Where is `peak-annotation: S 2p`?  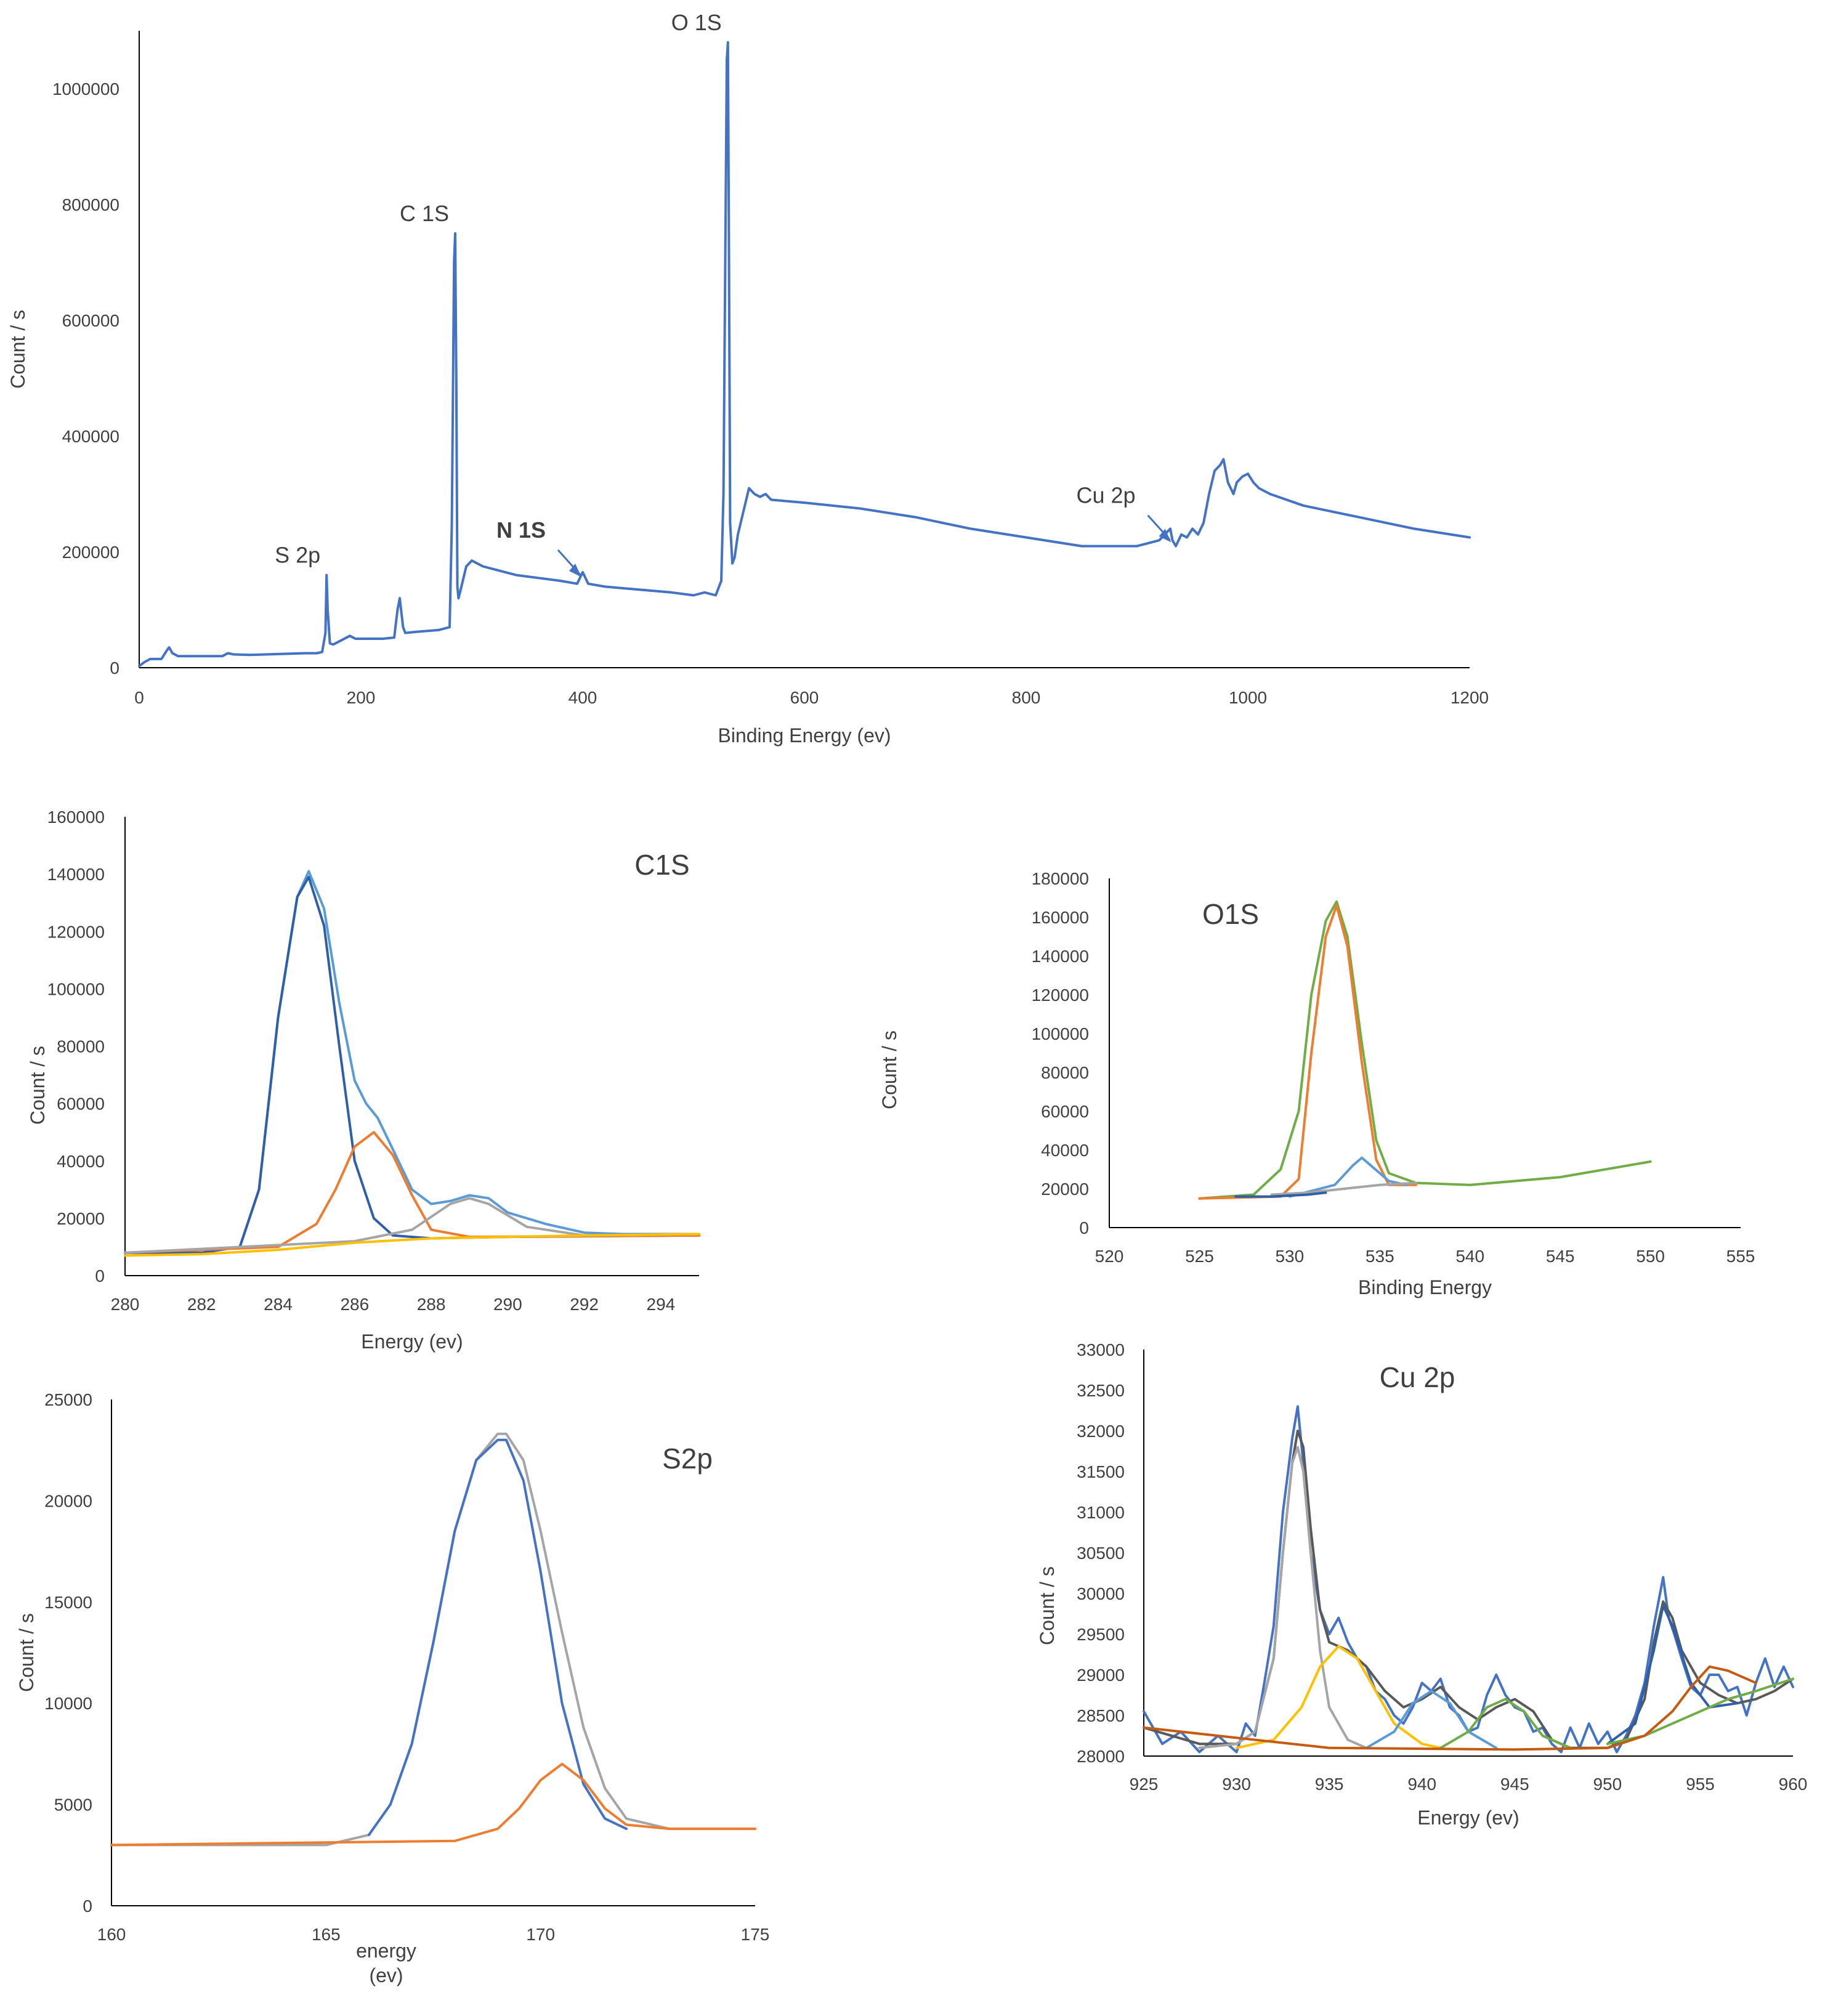
peak-annotation: S 2p is located at coordinates (297, 555).